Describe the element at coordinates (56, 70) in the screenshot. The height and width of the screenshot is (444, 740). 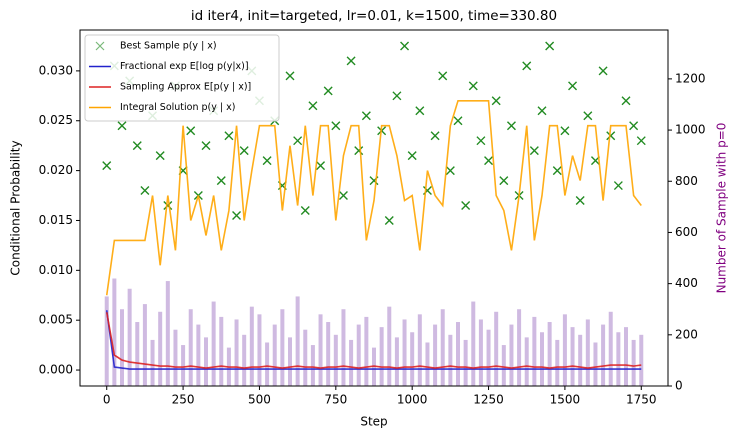
I see `y-tick-label: 0.030` at that location.